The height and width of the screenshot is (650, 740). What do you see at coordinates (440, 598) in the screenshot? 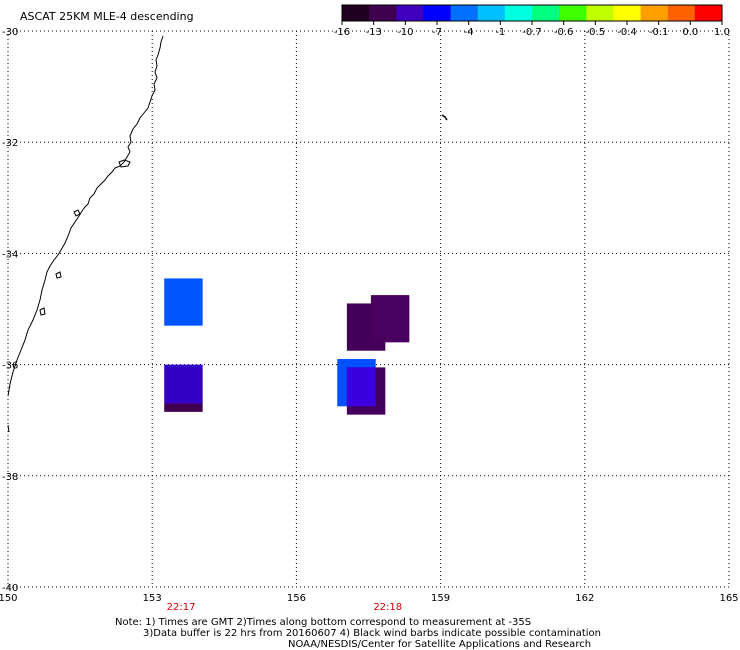
I see `longitude-label: 159` at bounding box center [440, 598].